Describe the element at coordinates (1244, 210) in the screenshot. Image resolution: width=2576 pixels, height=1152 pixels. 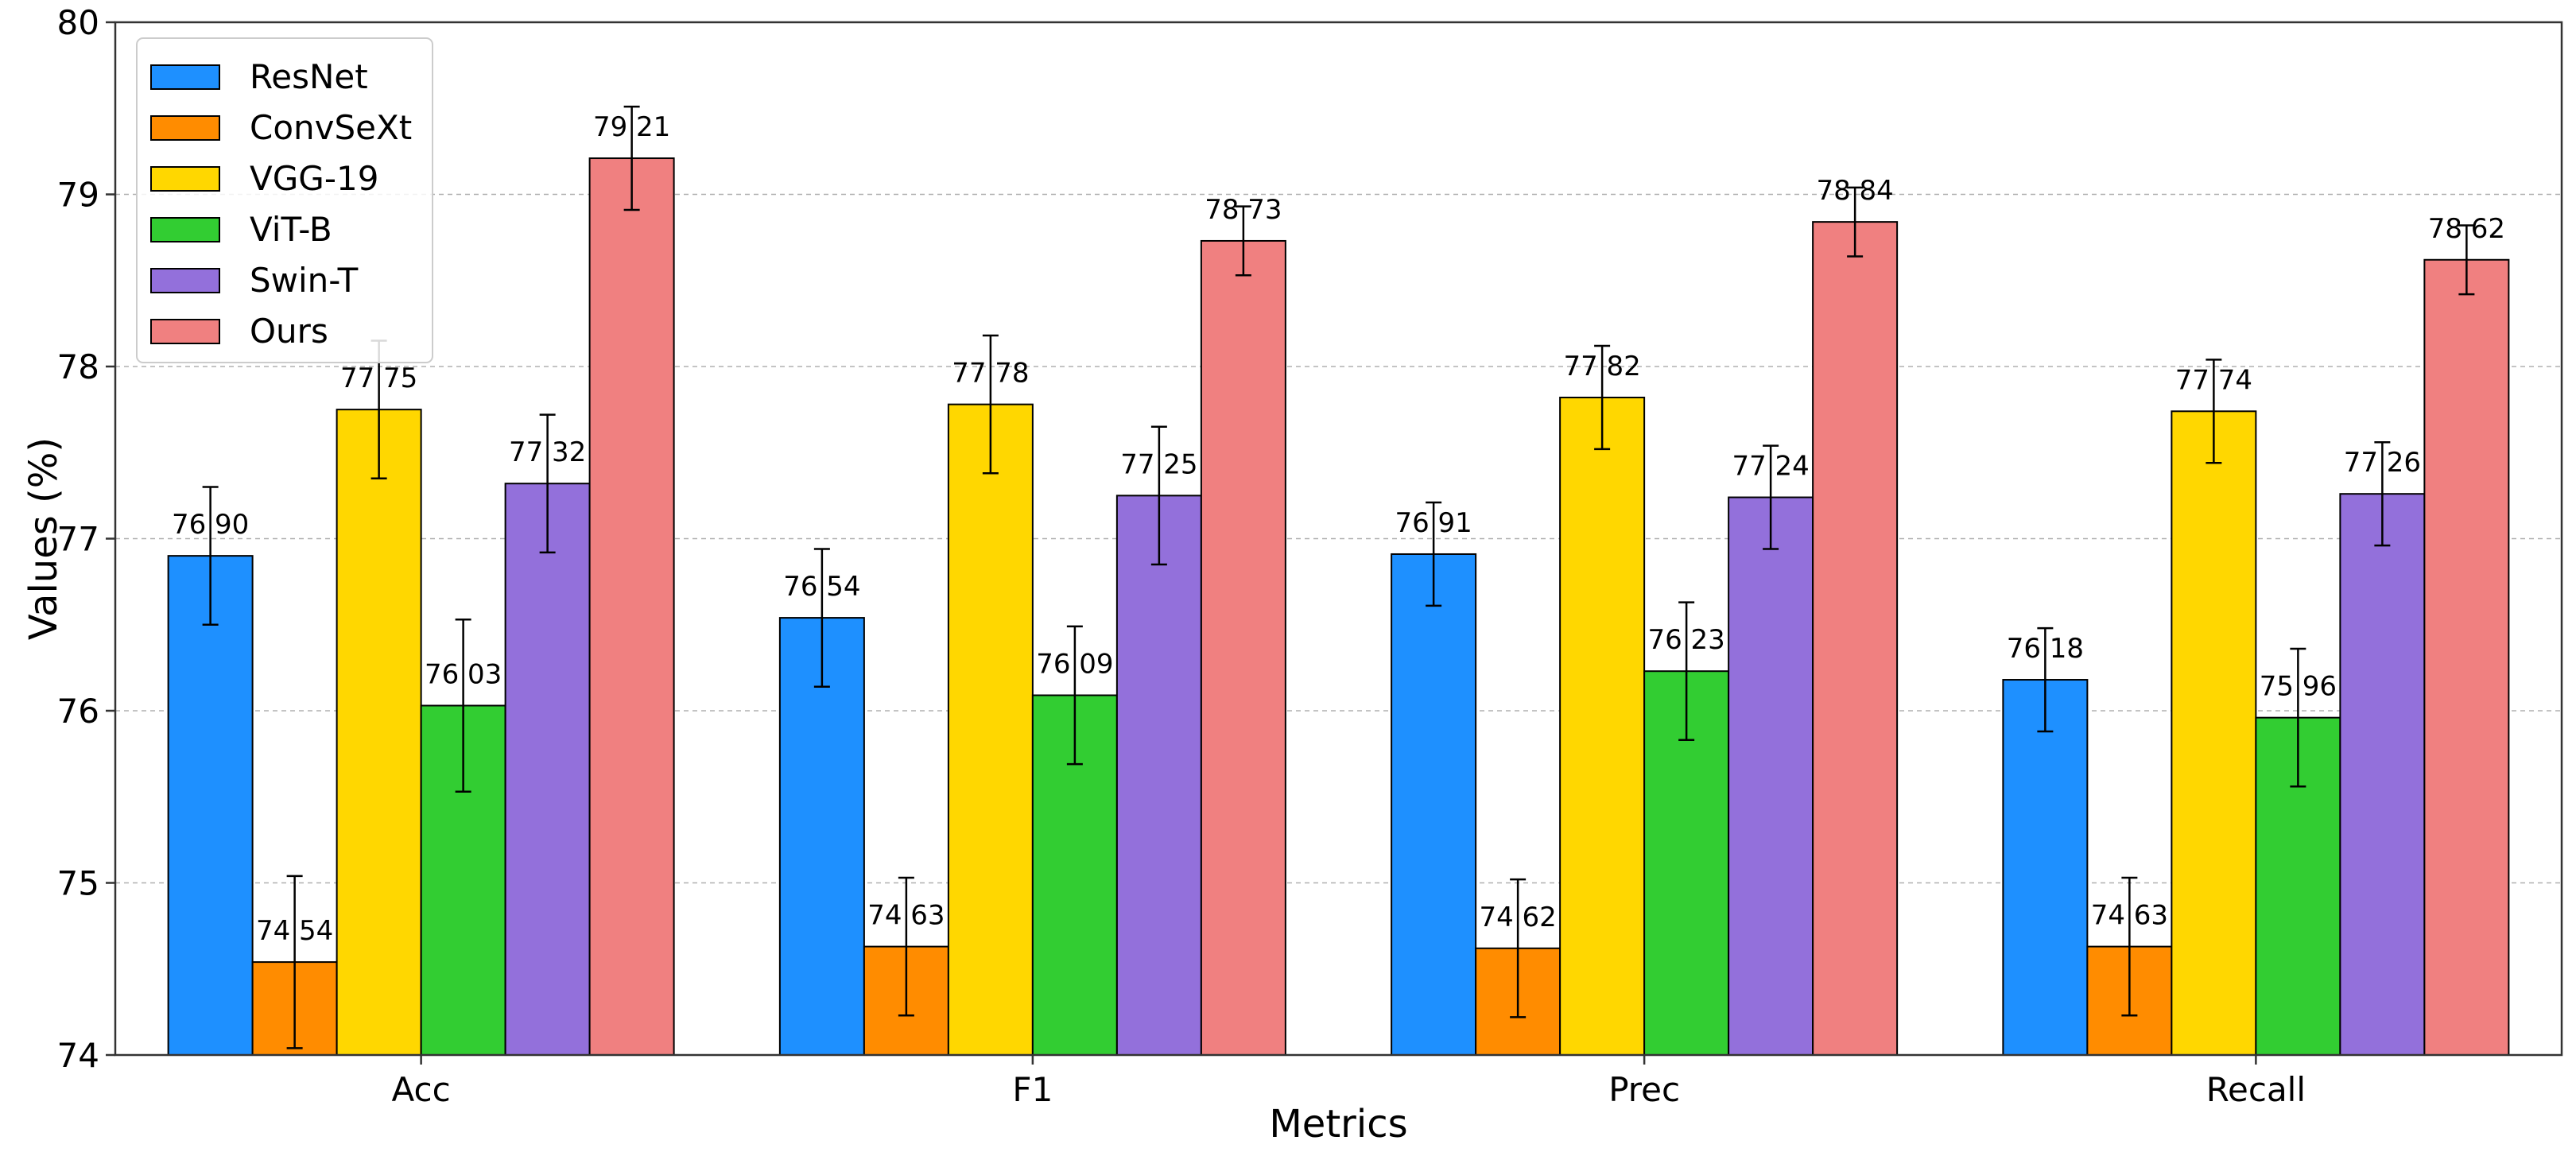
I see `data-label: 78 73` at that location.